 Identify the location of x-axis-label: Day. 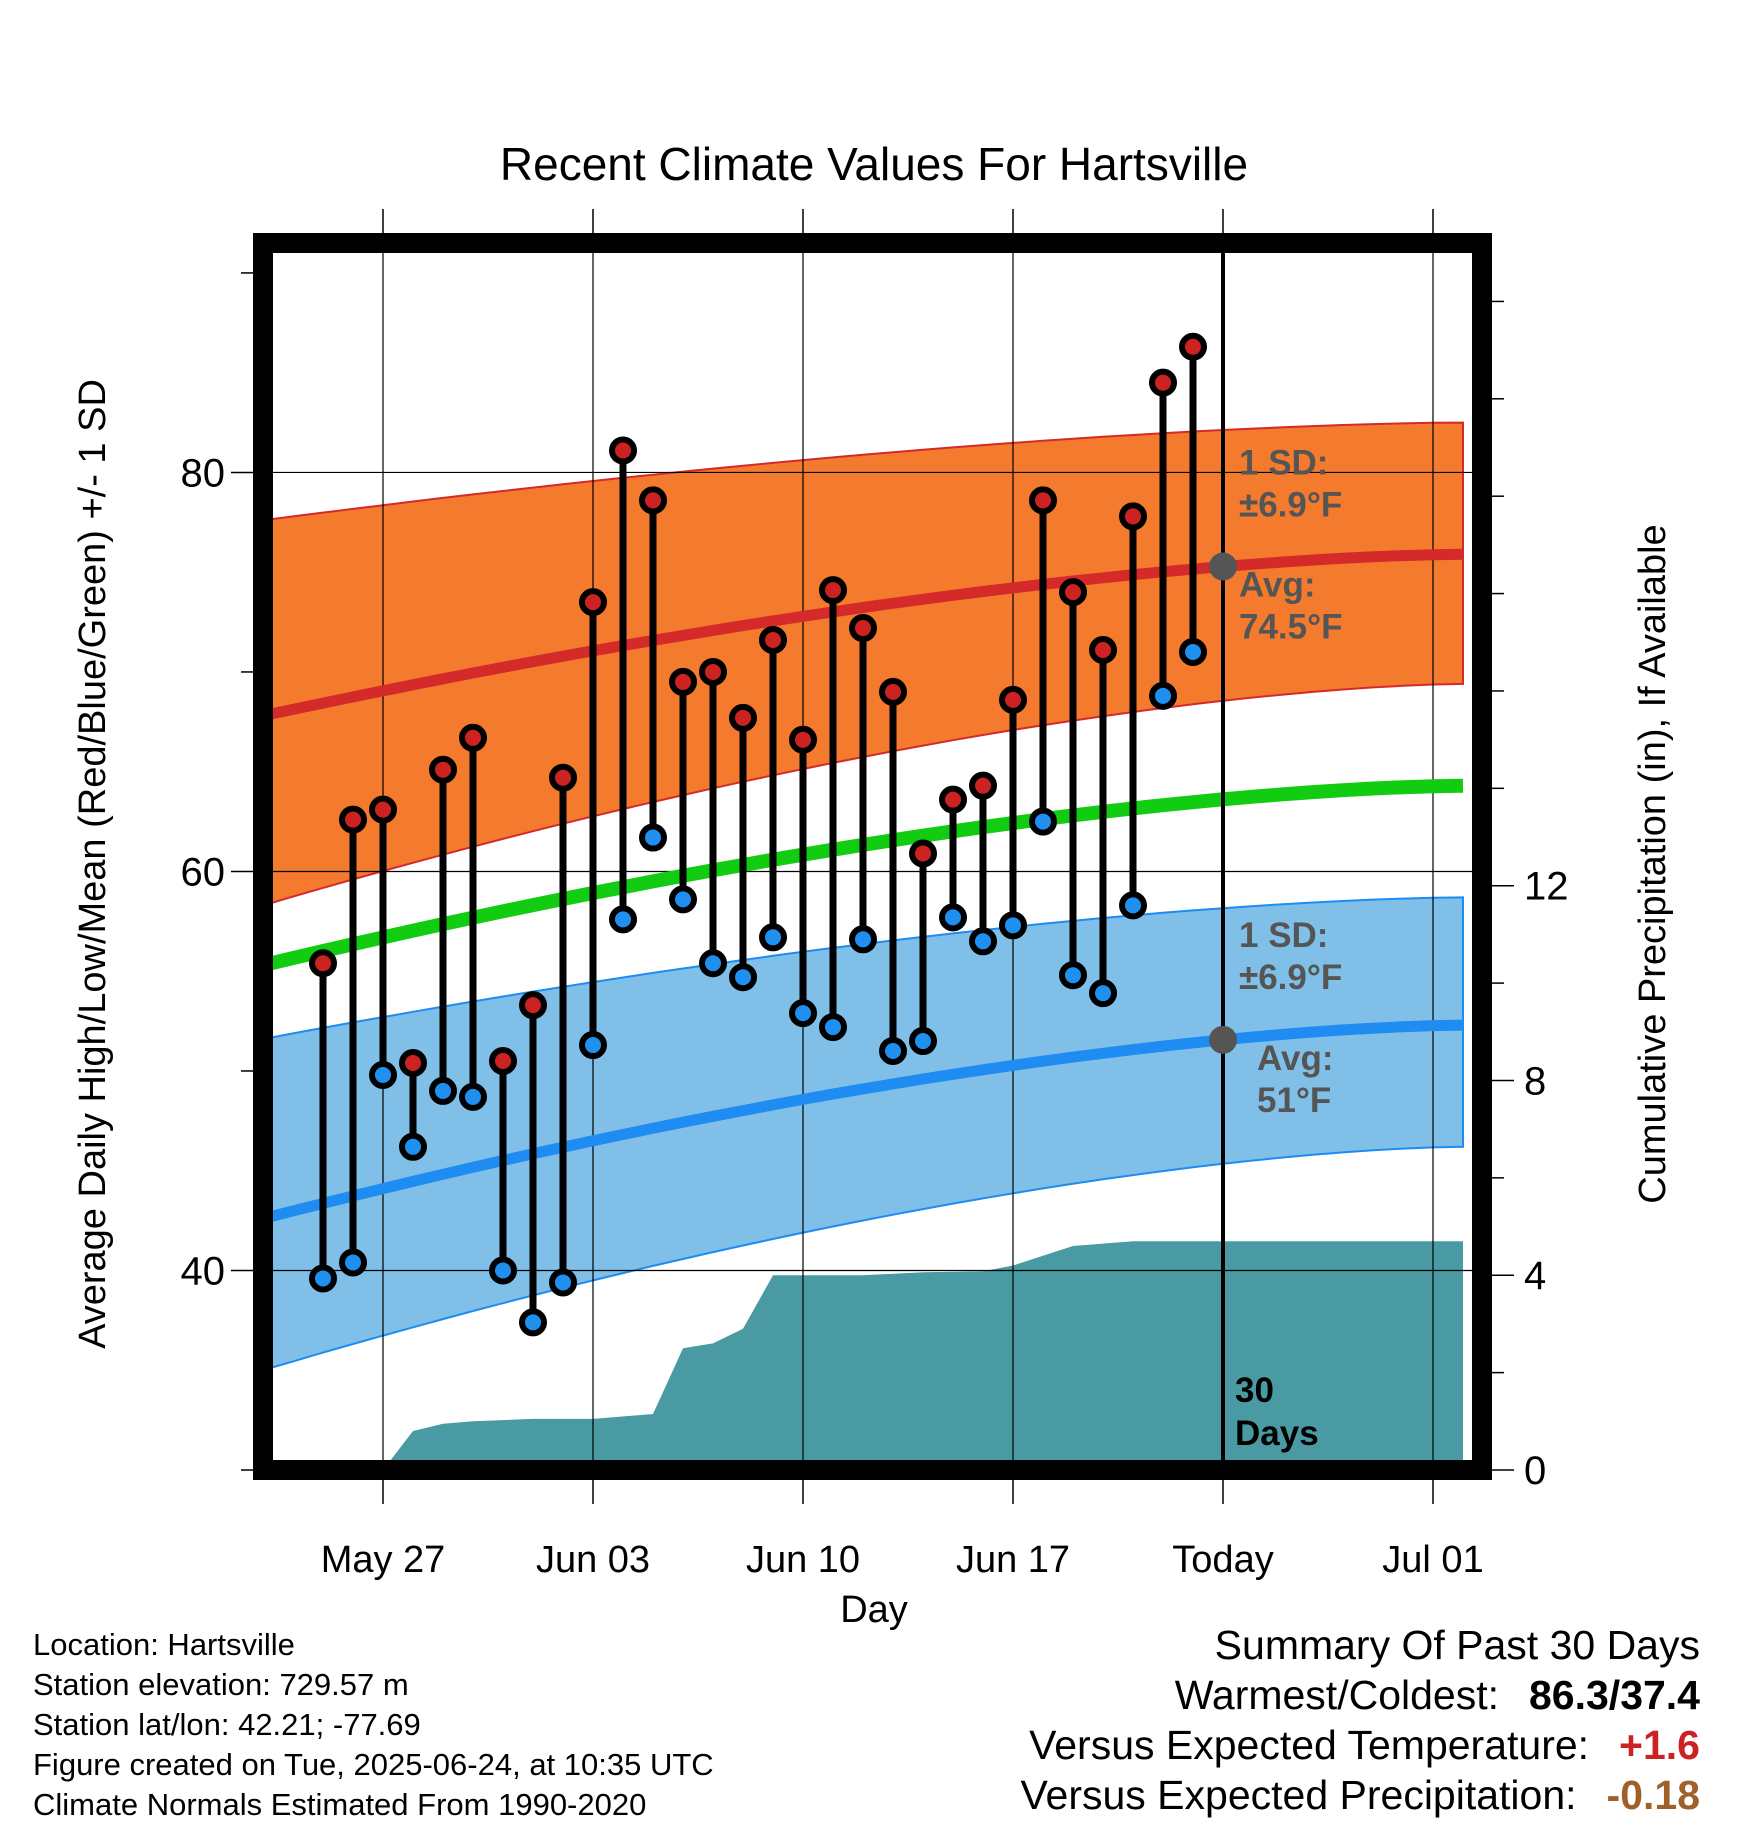
(874, 1610).